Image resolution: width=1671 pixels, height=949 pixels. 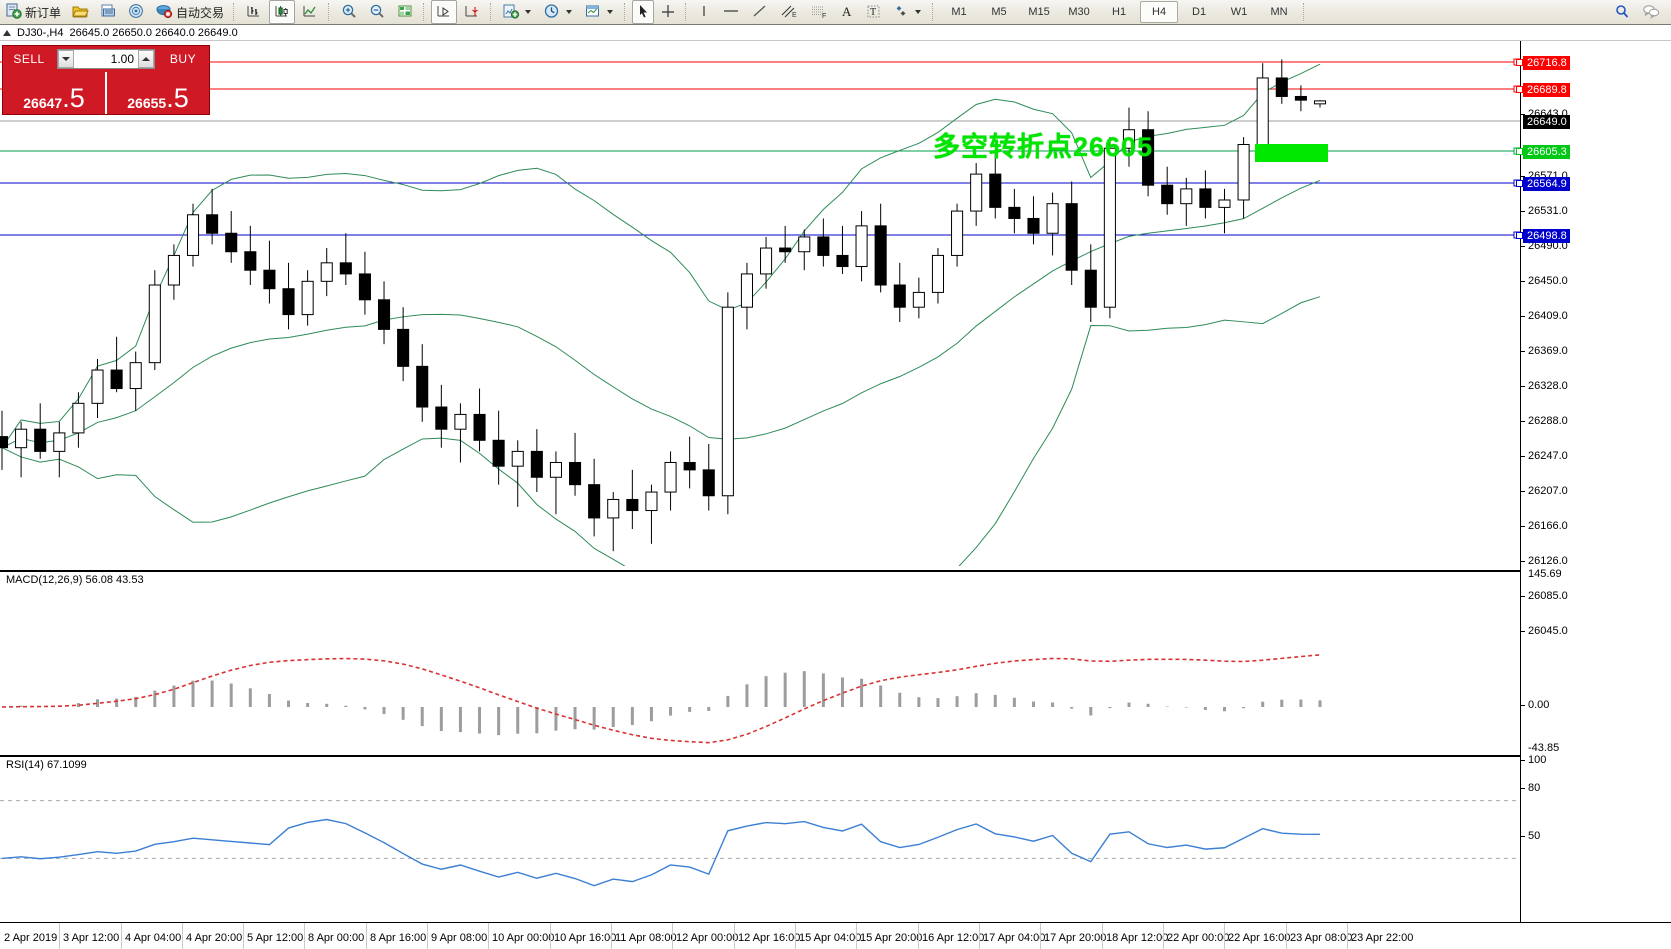 I want to click on price-badge-level: 26605.3, so click(x=1546, y=152).